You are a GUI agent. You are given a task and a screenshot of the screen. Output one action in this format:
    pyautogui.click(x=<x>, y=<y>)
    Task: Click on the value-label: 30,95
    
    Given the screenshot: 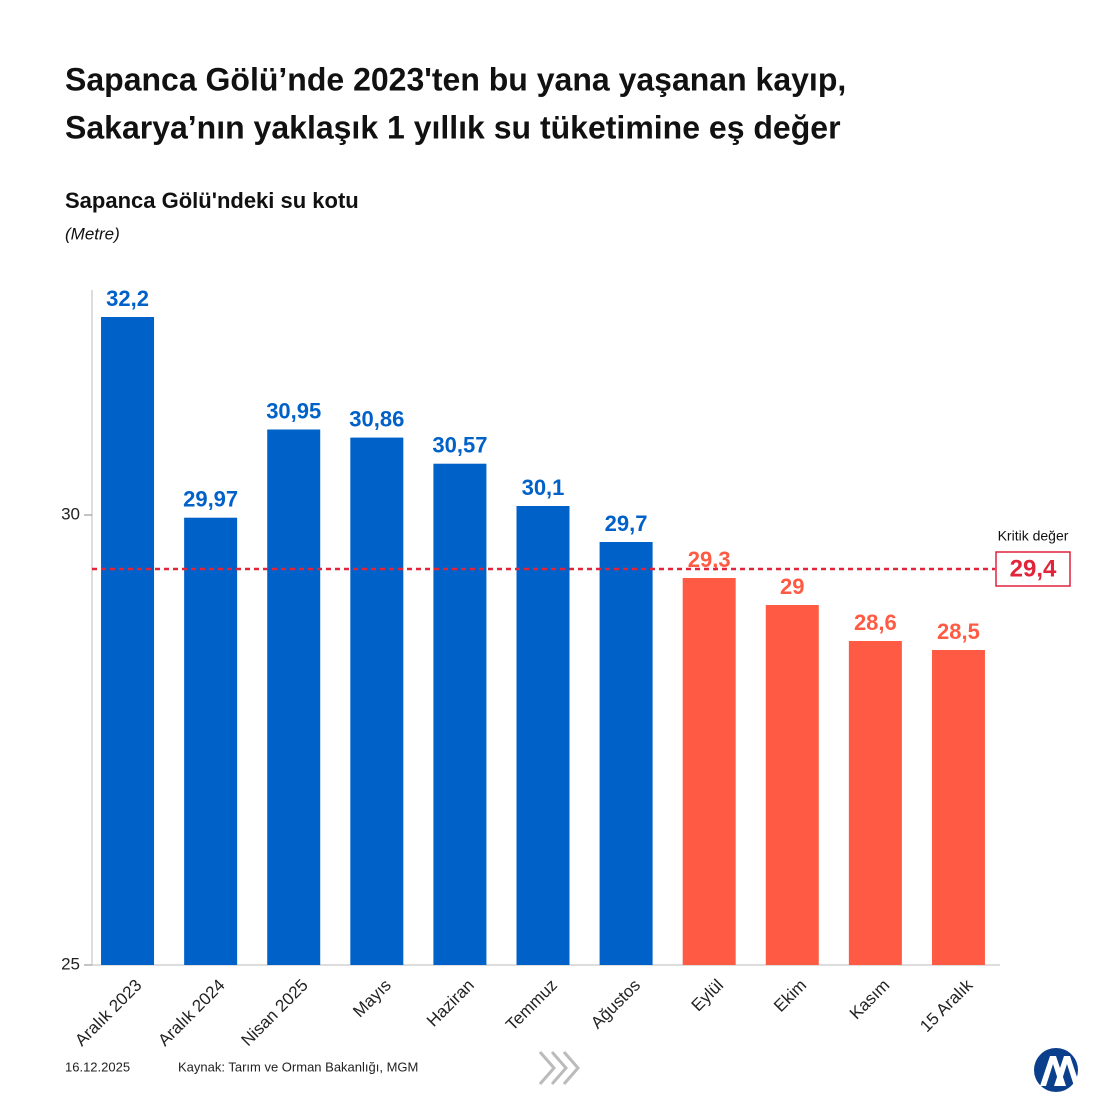 What is the action you would take?
    pyautogui.click(x=293, y=410)
    